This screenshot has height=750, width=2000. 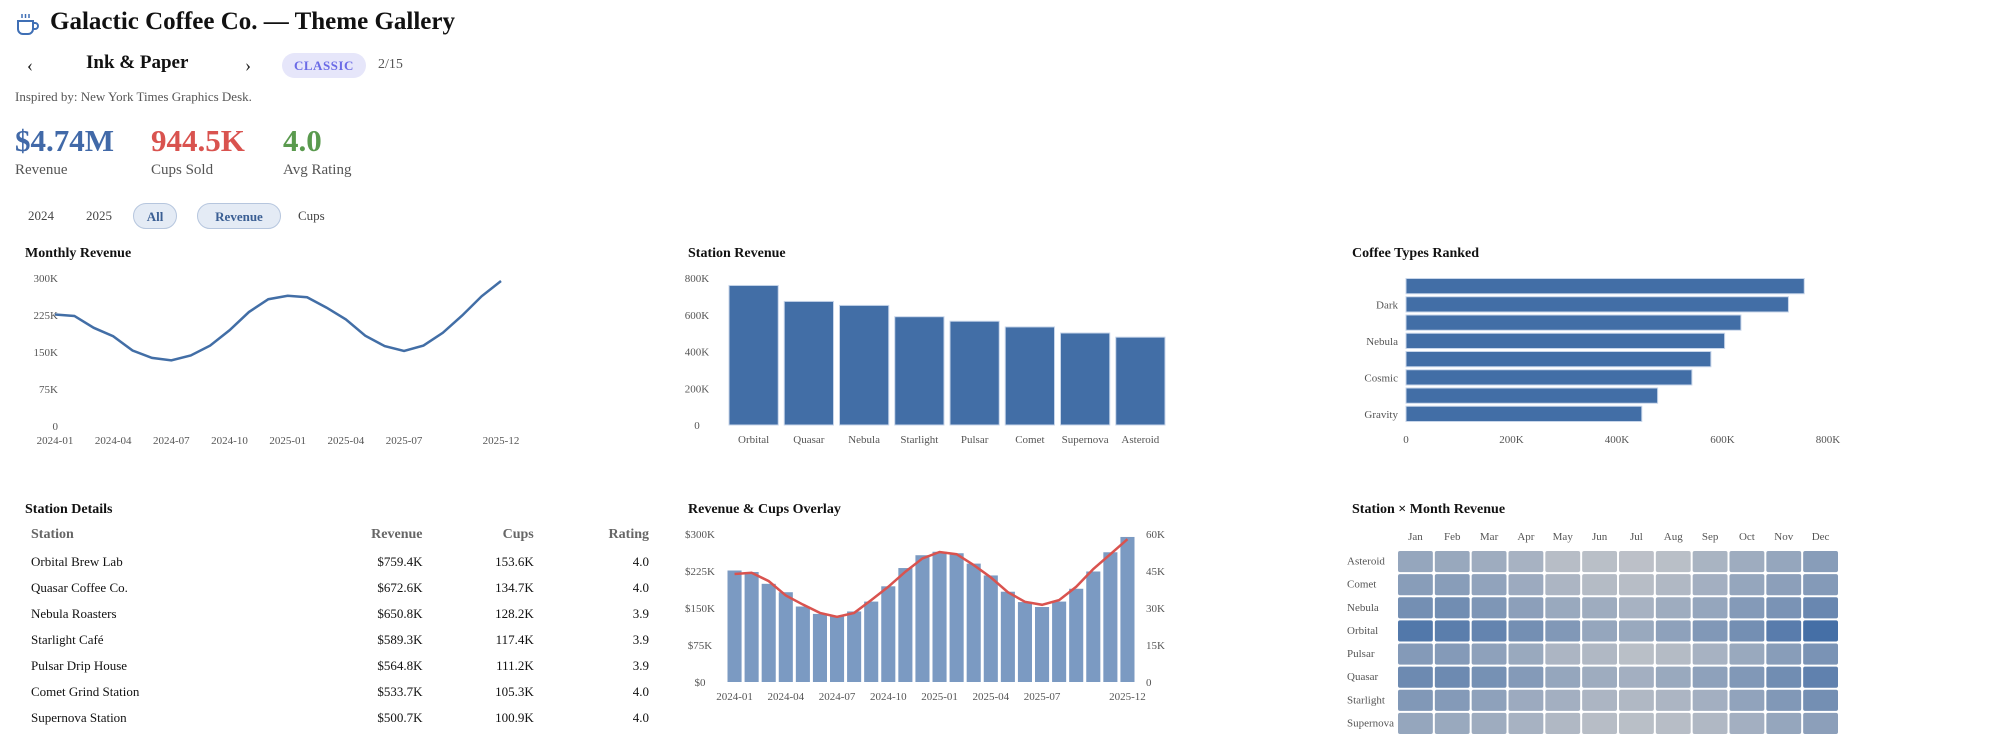 What do you see at coordinates (1362, 677) in the screenshot?
I see `row-label: Quasar` at bounding box center [1362, 677].